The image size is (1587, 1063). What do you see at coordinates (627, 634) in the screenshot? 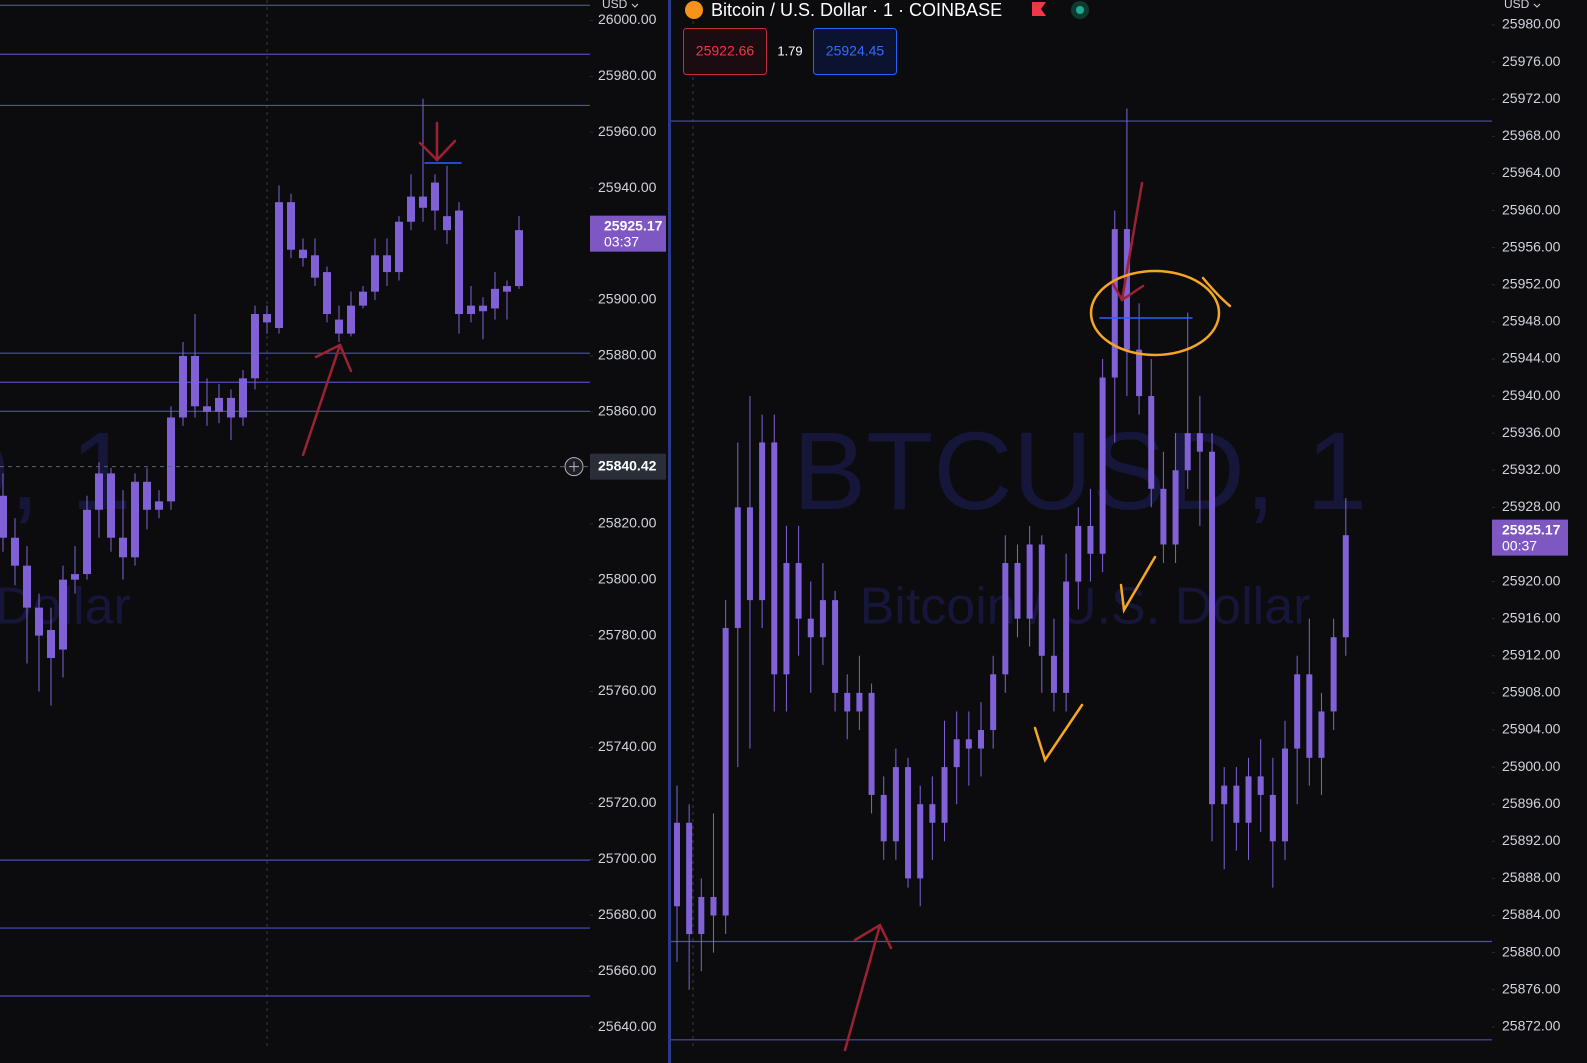
I see `y-tick-label: 25780.00` at bounding box center [627, 634].